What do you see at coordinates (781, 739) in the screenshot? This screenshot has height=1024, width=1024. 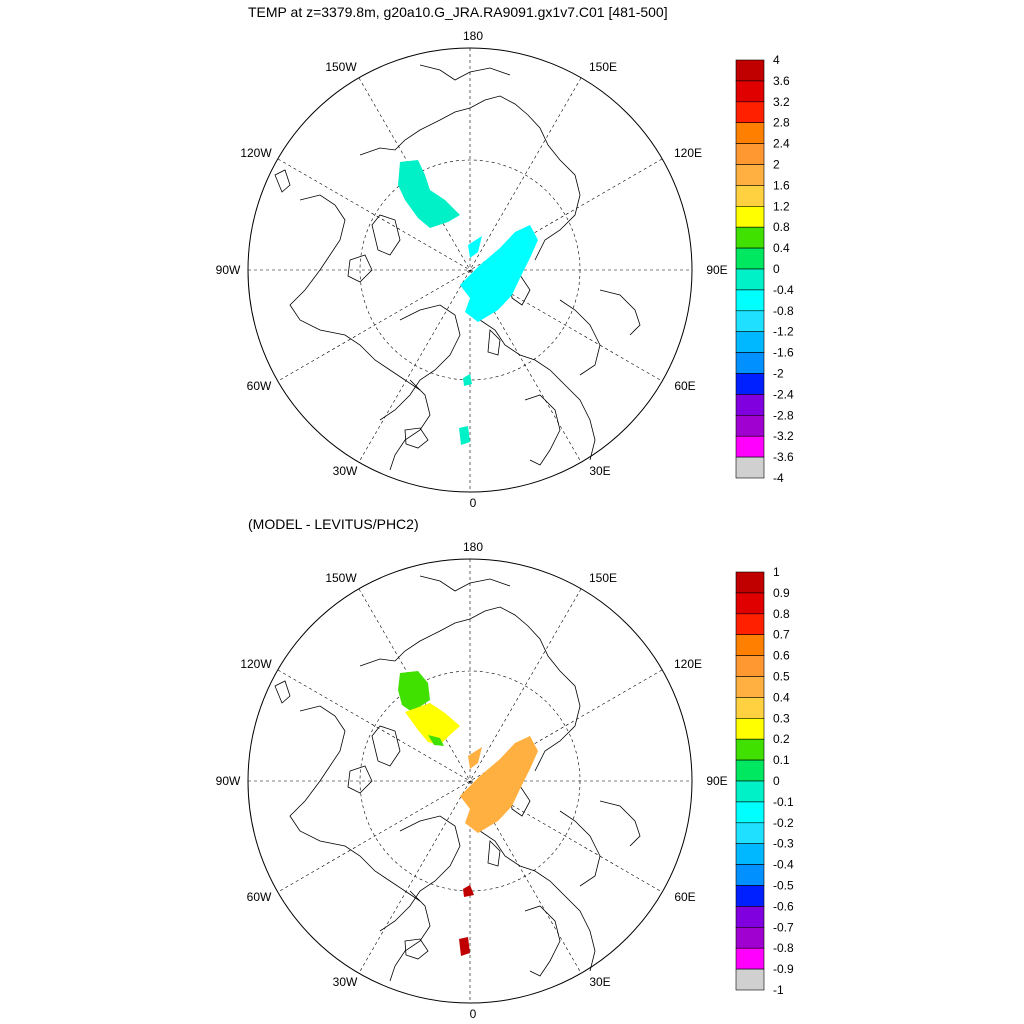 I see `colorbar-tick-label: 0.2` at bounding box center [781, 739].